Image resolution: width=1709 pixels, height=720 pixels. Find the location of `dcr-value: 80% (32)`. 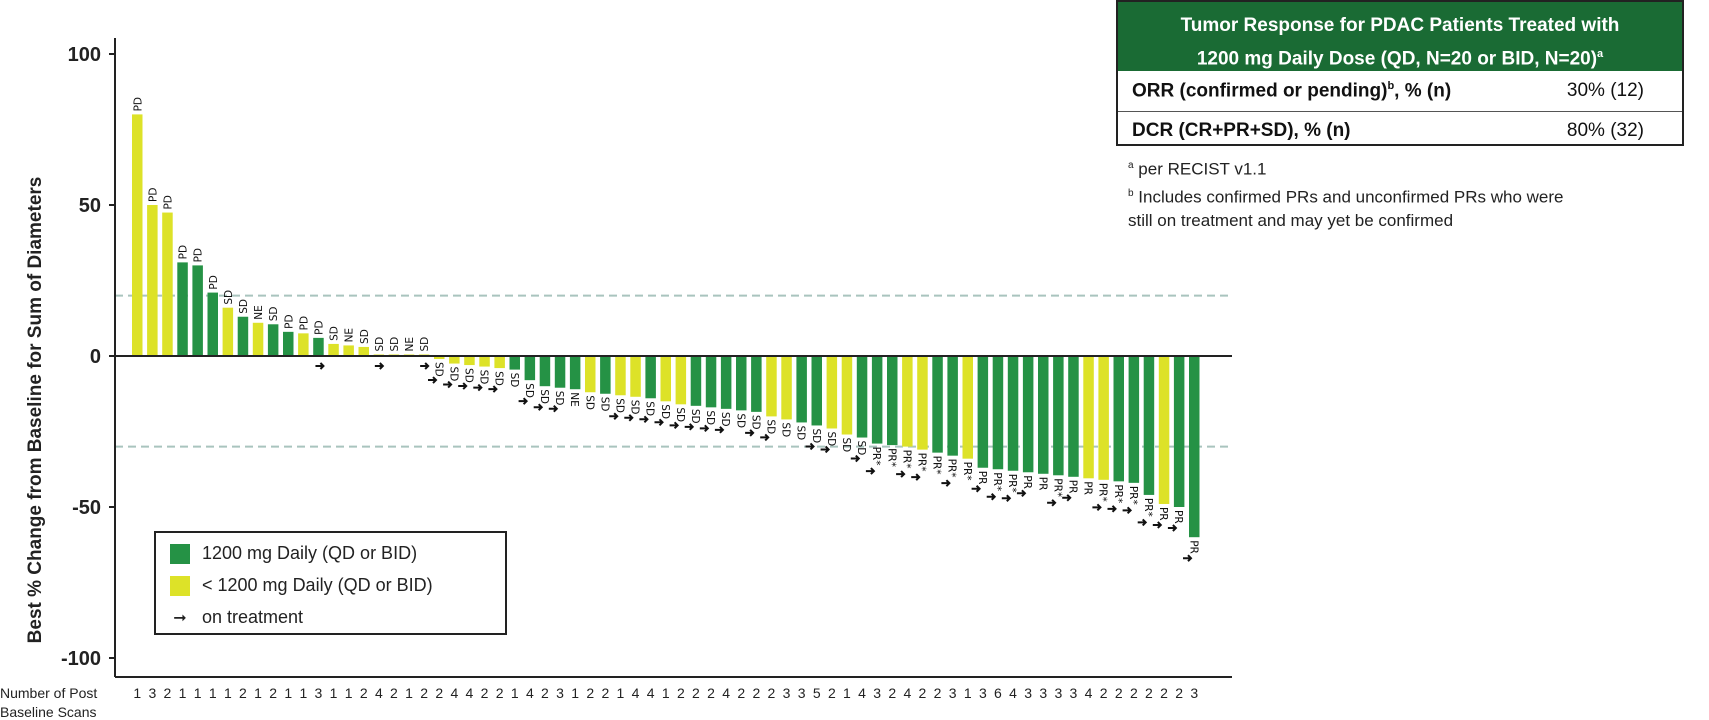

dcr-value: 80% (32) is located at coordinates (1605, 130).